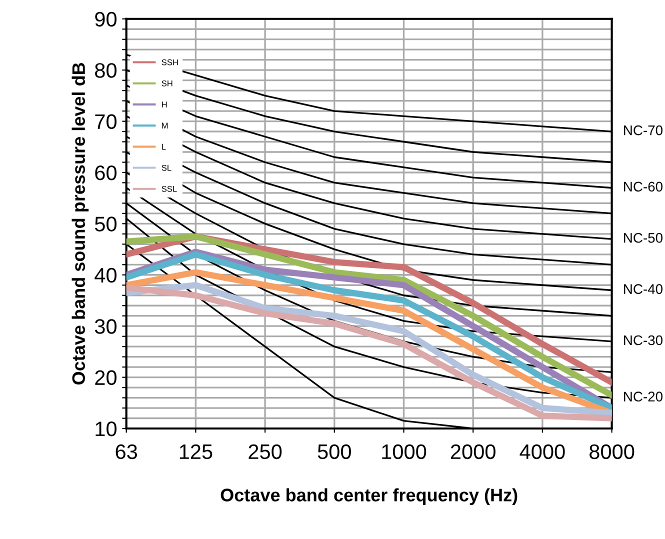 The width and height of the screenshot is (665, 539). I want to click on legend-label: SL, so click(167, 167).